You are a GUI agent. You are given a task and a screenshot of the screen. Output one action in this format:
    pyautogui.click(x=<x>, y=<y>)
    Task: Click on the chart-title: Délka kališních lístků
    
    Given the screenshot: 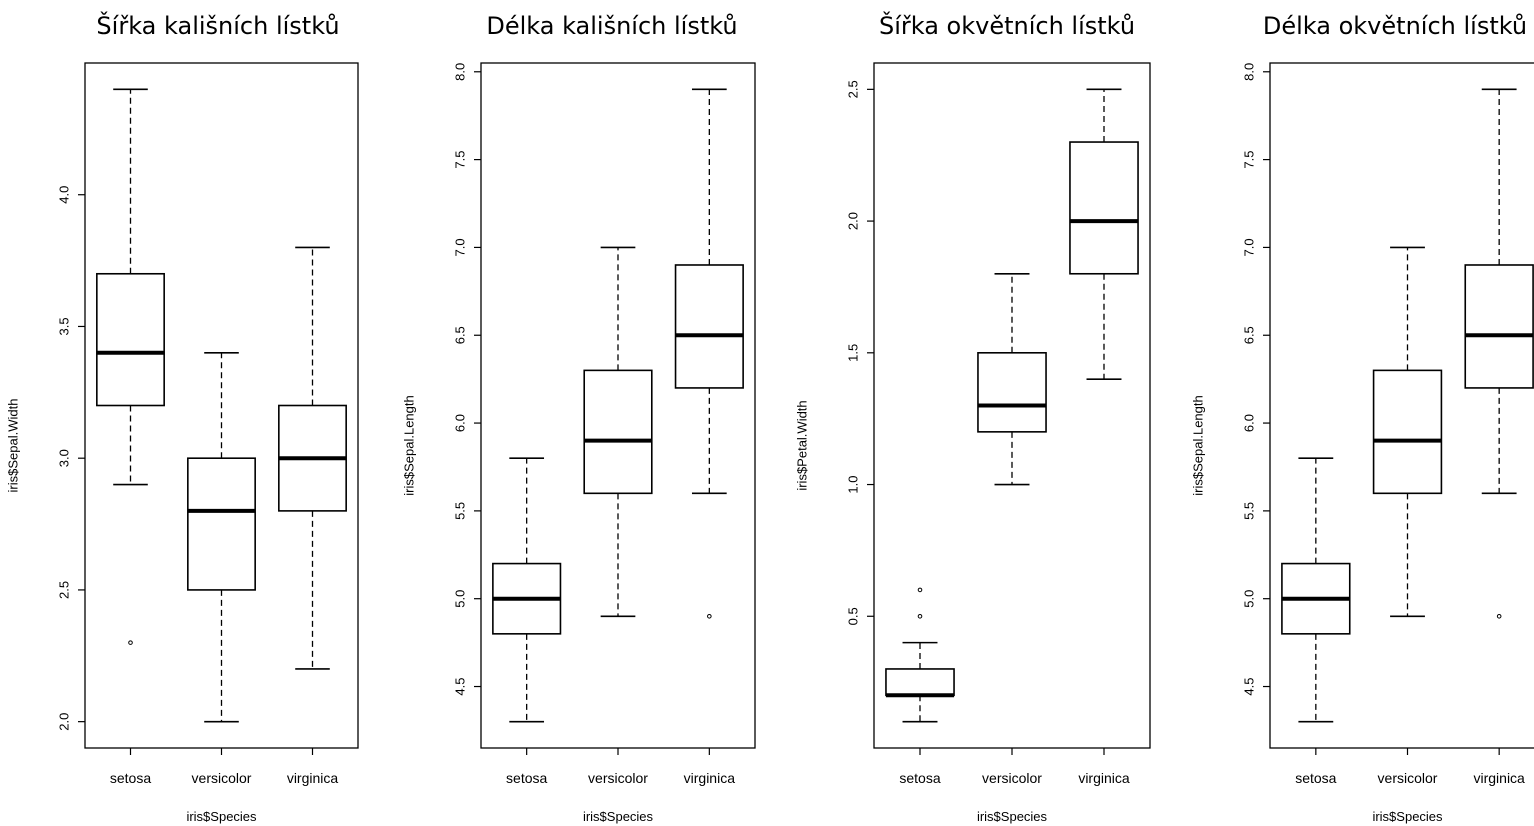 What is the action you would take?
    pyautogui.click(x=611, y=26)
    